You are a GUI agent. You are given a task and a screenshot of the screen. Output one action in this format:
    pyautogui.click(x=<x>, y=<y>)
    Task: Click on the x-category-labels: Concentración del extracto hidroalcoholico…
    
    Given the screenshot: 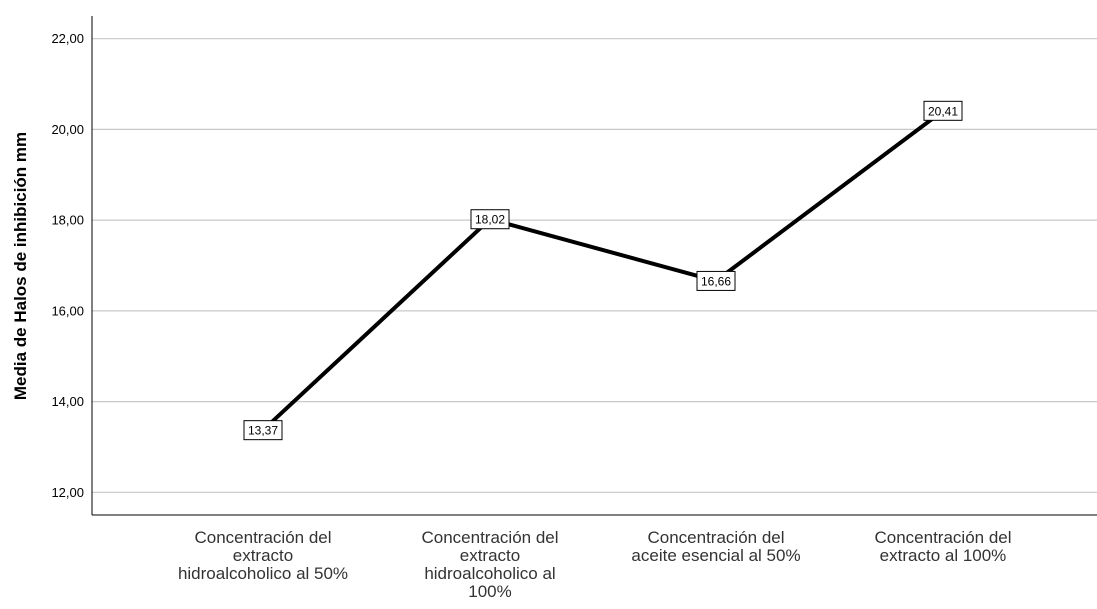 What is the action you would take?
    pyautogui.click(x=595, y=564)
    